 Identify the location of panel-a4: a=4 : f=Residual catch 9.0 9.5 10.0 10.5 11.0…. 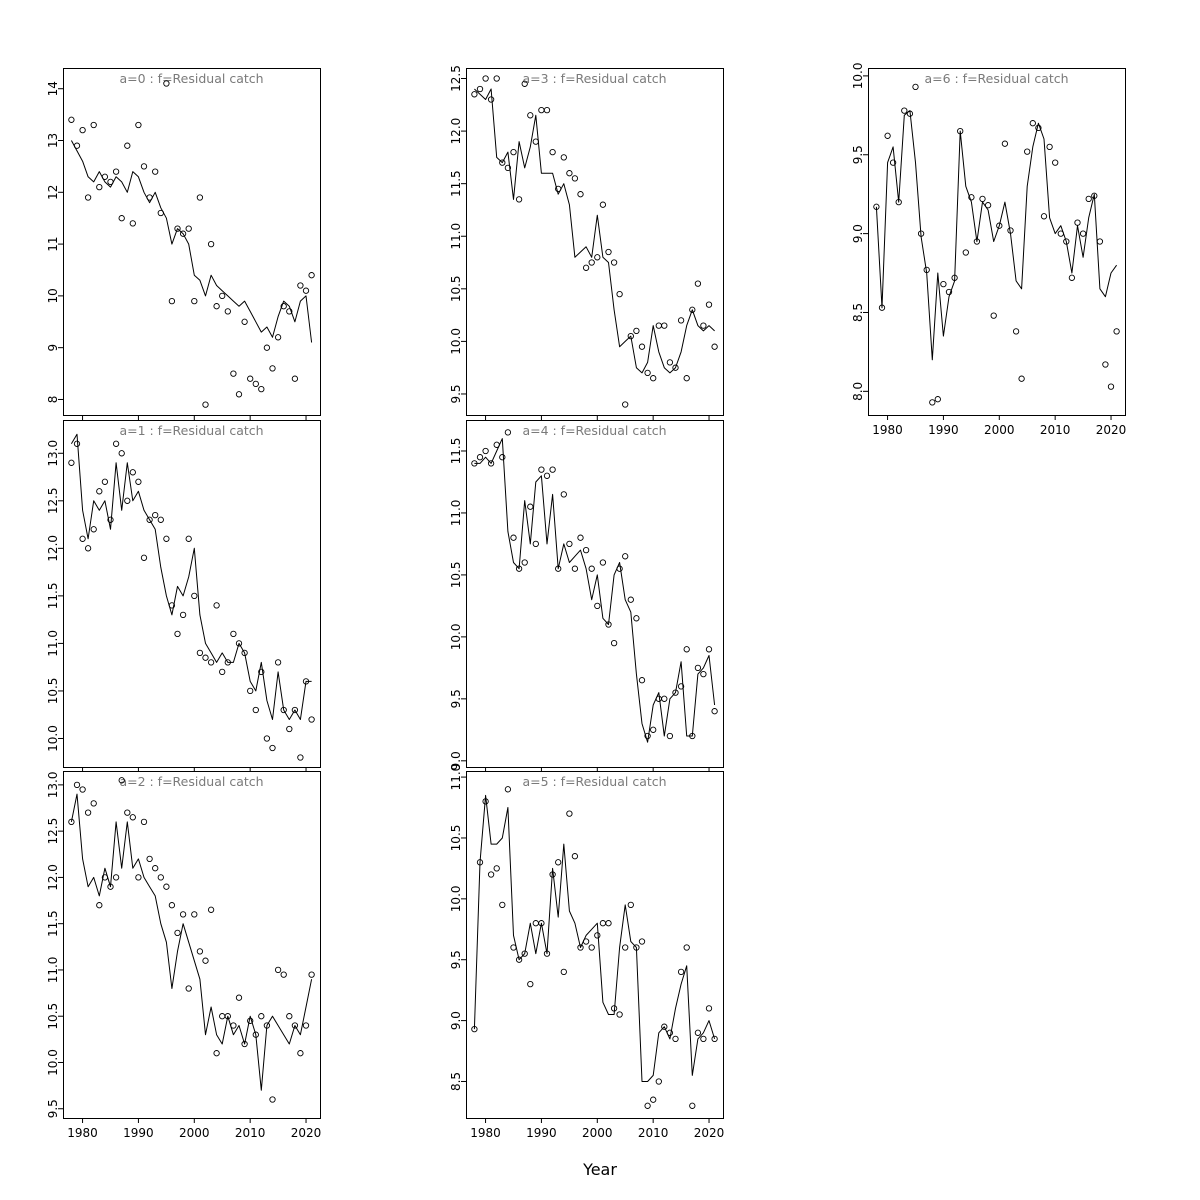
(586, 596).